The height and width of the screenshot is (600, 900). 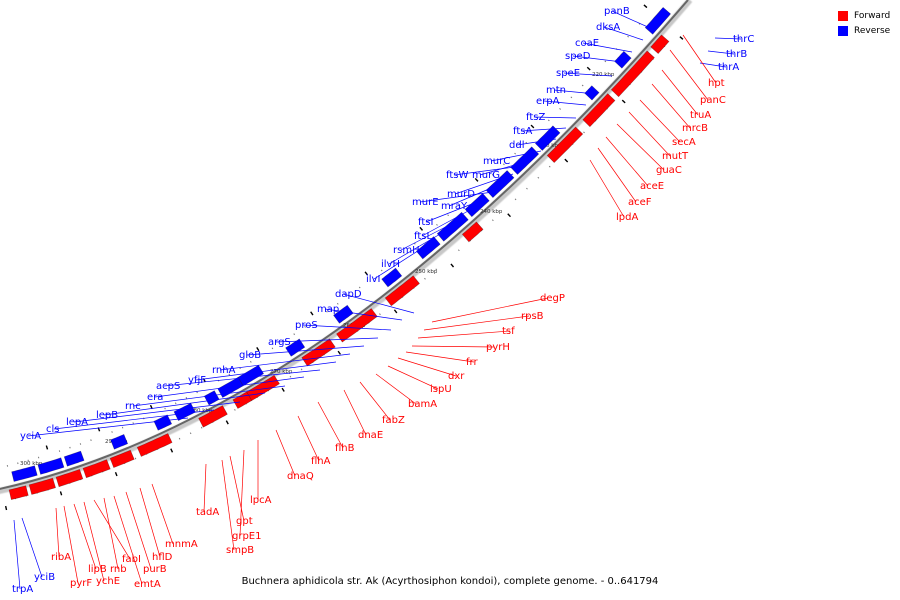 What do you see at coordinates (306, 325) in the screenshot?
I see `reverse-gene-label-proS: proS` at bounding box center [306, 325].